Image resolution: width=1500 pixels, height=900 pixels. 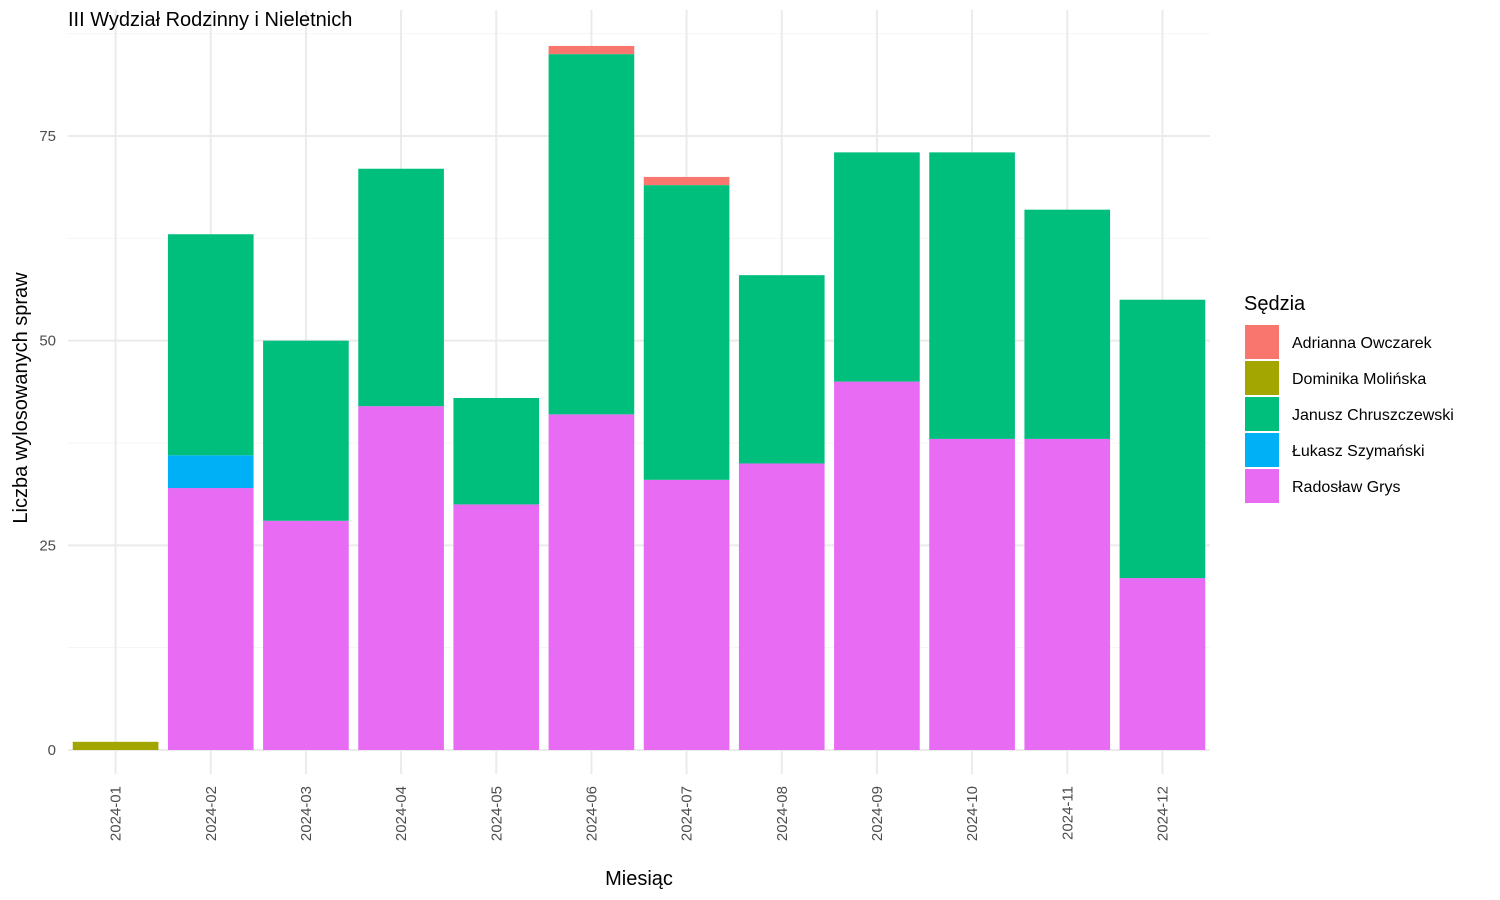 What do you see at coordinates (1362, 343) in the screenshot?
I see `legend-label: Adrianna Owczarek` at bounding box center [1362, 343].